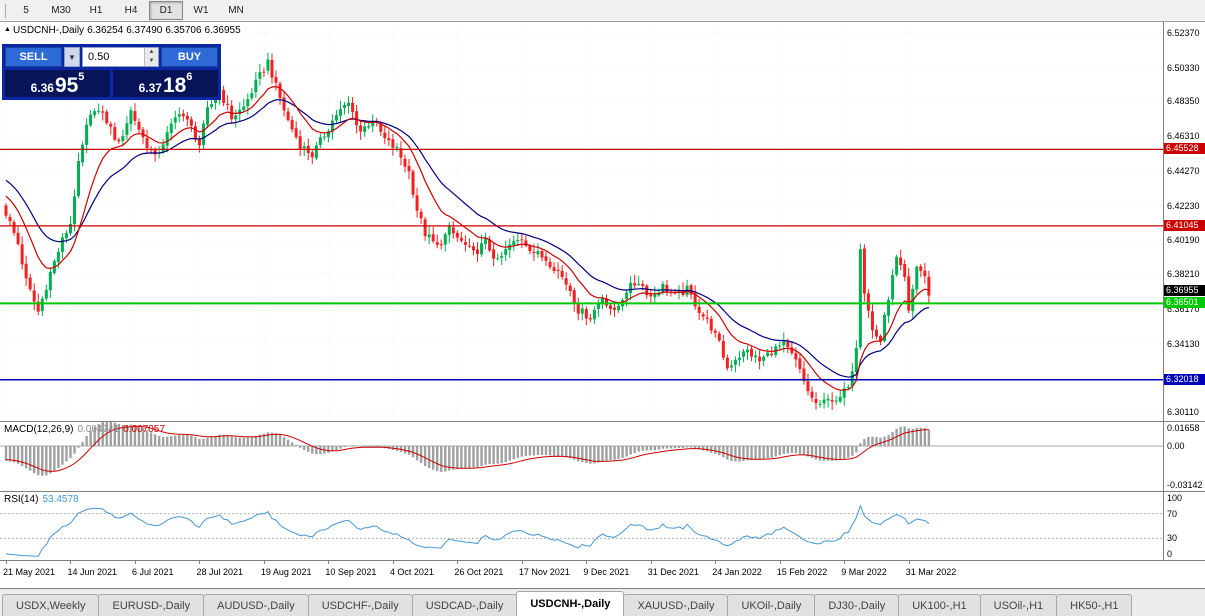 The width and height of the screenshot is (1205, 616). Describe the element at coordinates (151, 57) in the screenshot. I see `volume-stepper: ▲ ▼` at that location.